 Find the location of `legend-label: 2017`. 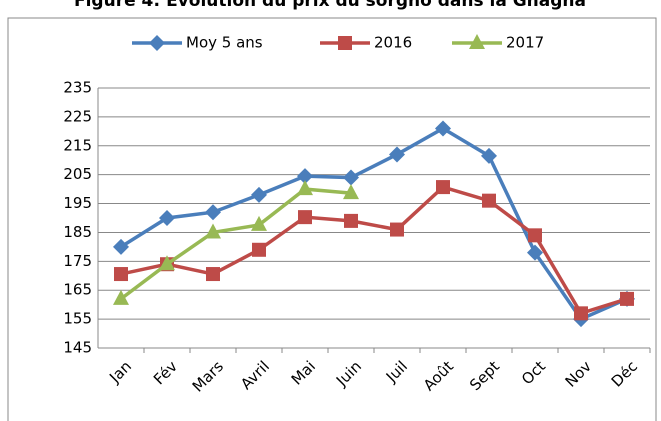

legend-label: 2017 is located at coordinates (525, 43).